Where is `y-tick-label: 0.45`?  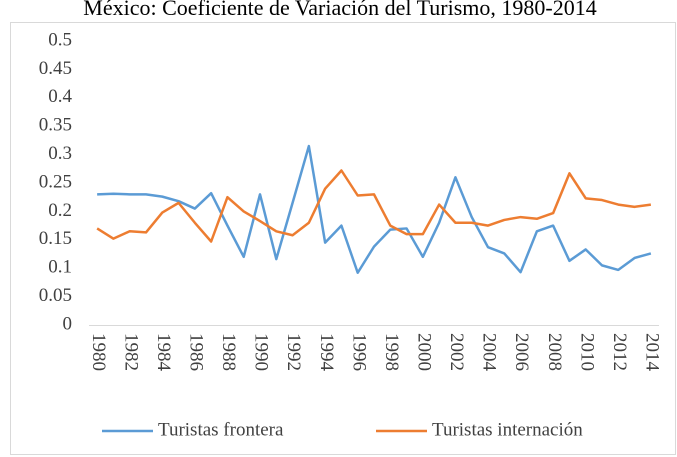
y-tick-label: 0.45 is located at coordinates (55, 68).